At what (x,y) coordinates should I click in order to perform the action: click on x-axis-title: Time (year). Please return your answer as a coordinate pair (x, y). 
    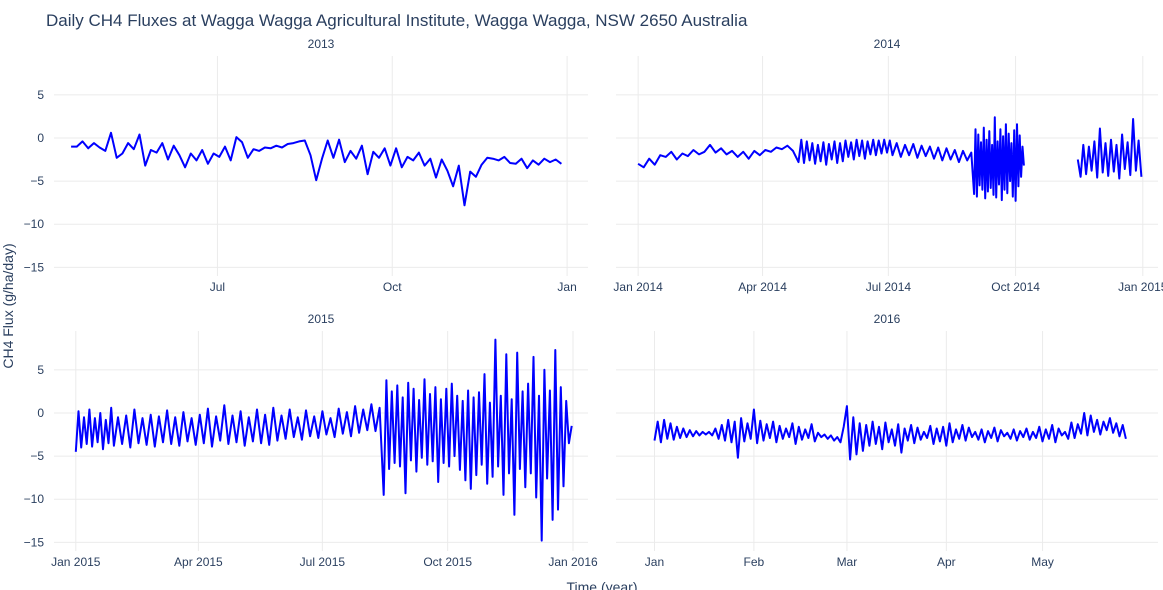
    Looking at the image, I should click on (601, 584).